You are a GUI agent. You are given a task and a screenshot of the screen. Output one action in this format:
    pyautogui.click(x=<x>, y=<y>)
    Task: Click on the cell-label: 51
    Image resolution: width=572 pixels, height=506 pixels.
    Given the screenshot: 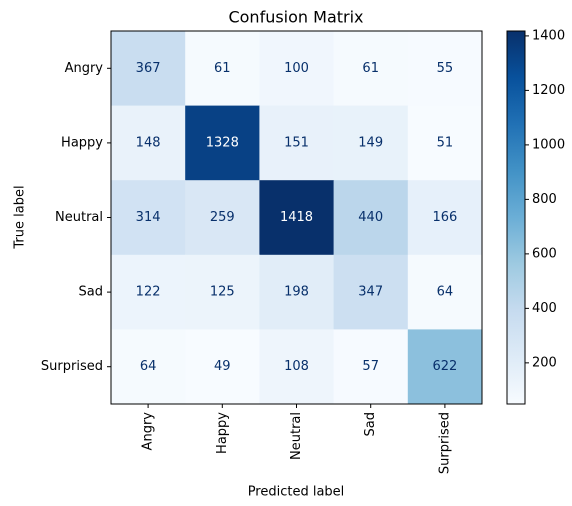 What is the action you would take?
    pyautogui.click(x=445, y=142)
    